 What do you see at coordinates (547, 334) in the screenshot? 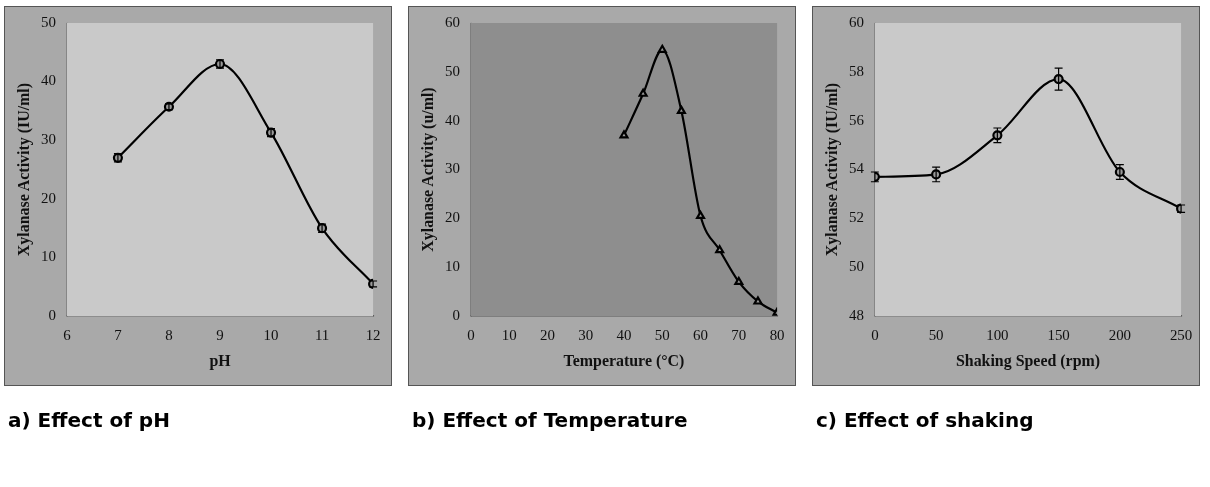
I see `x-tick-label: 20` at bounding box center [547, 334].